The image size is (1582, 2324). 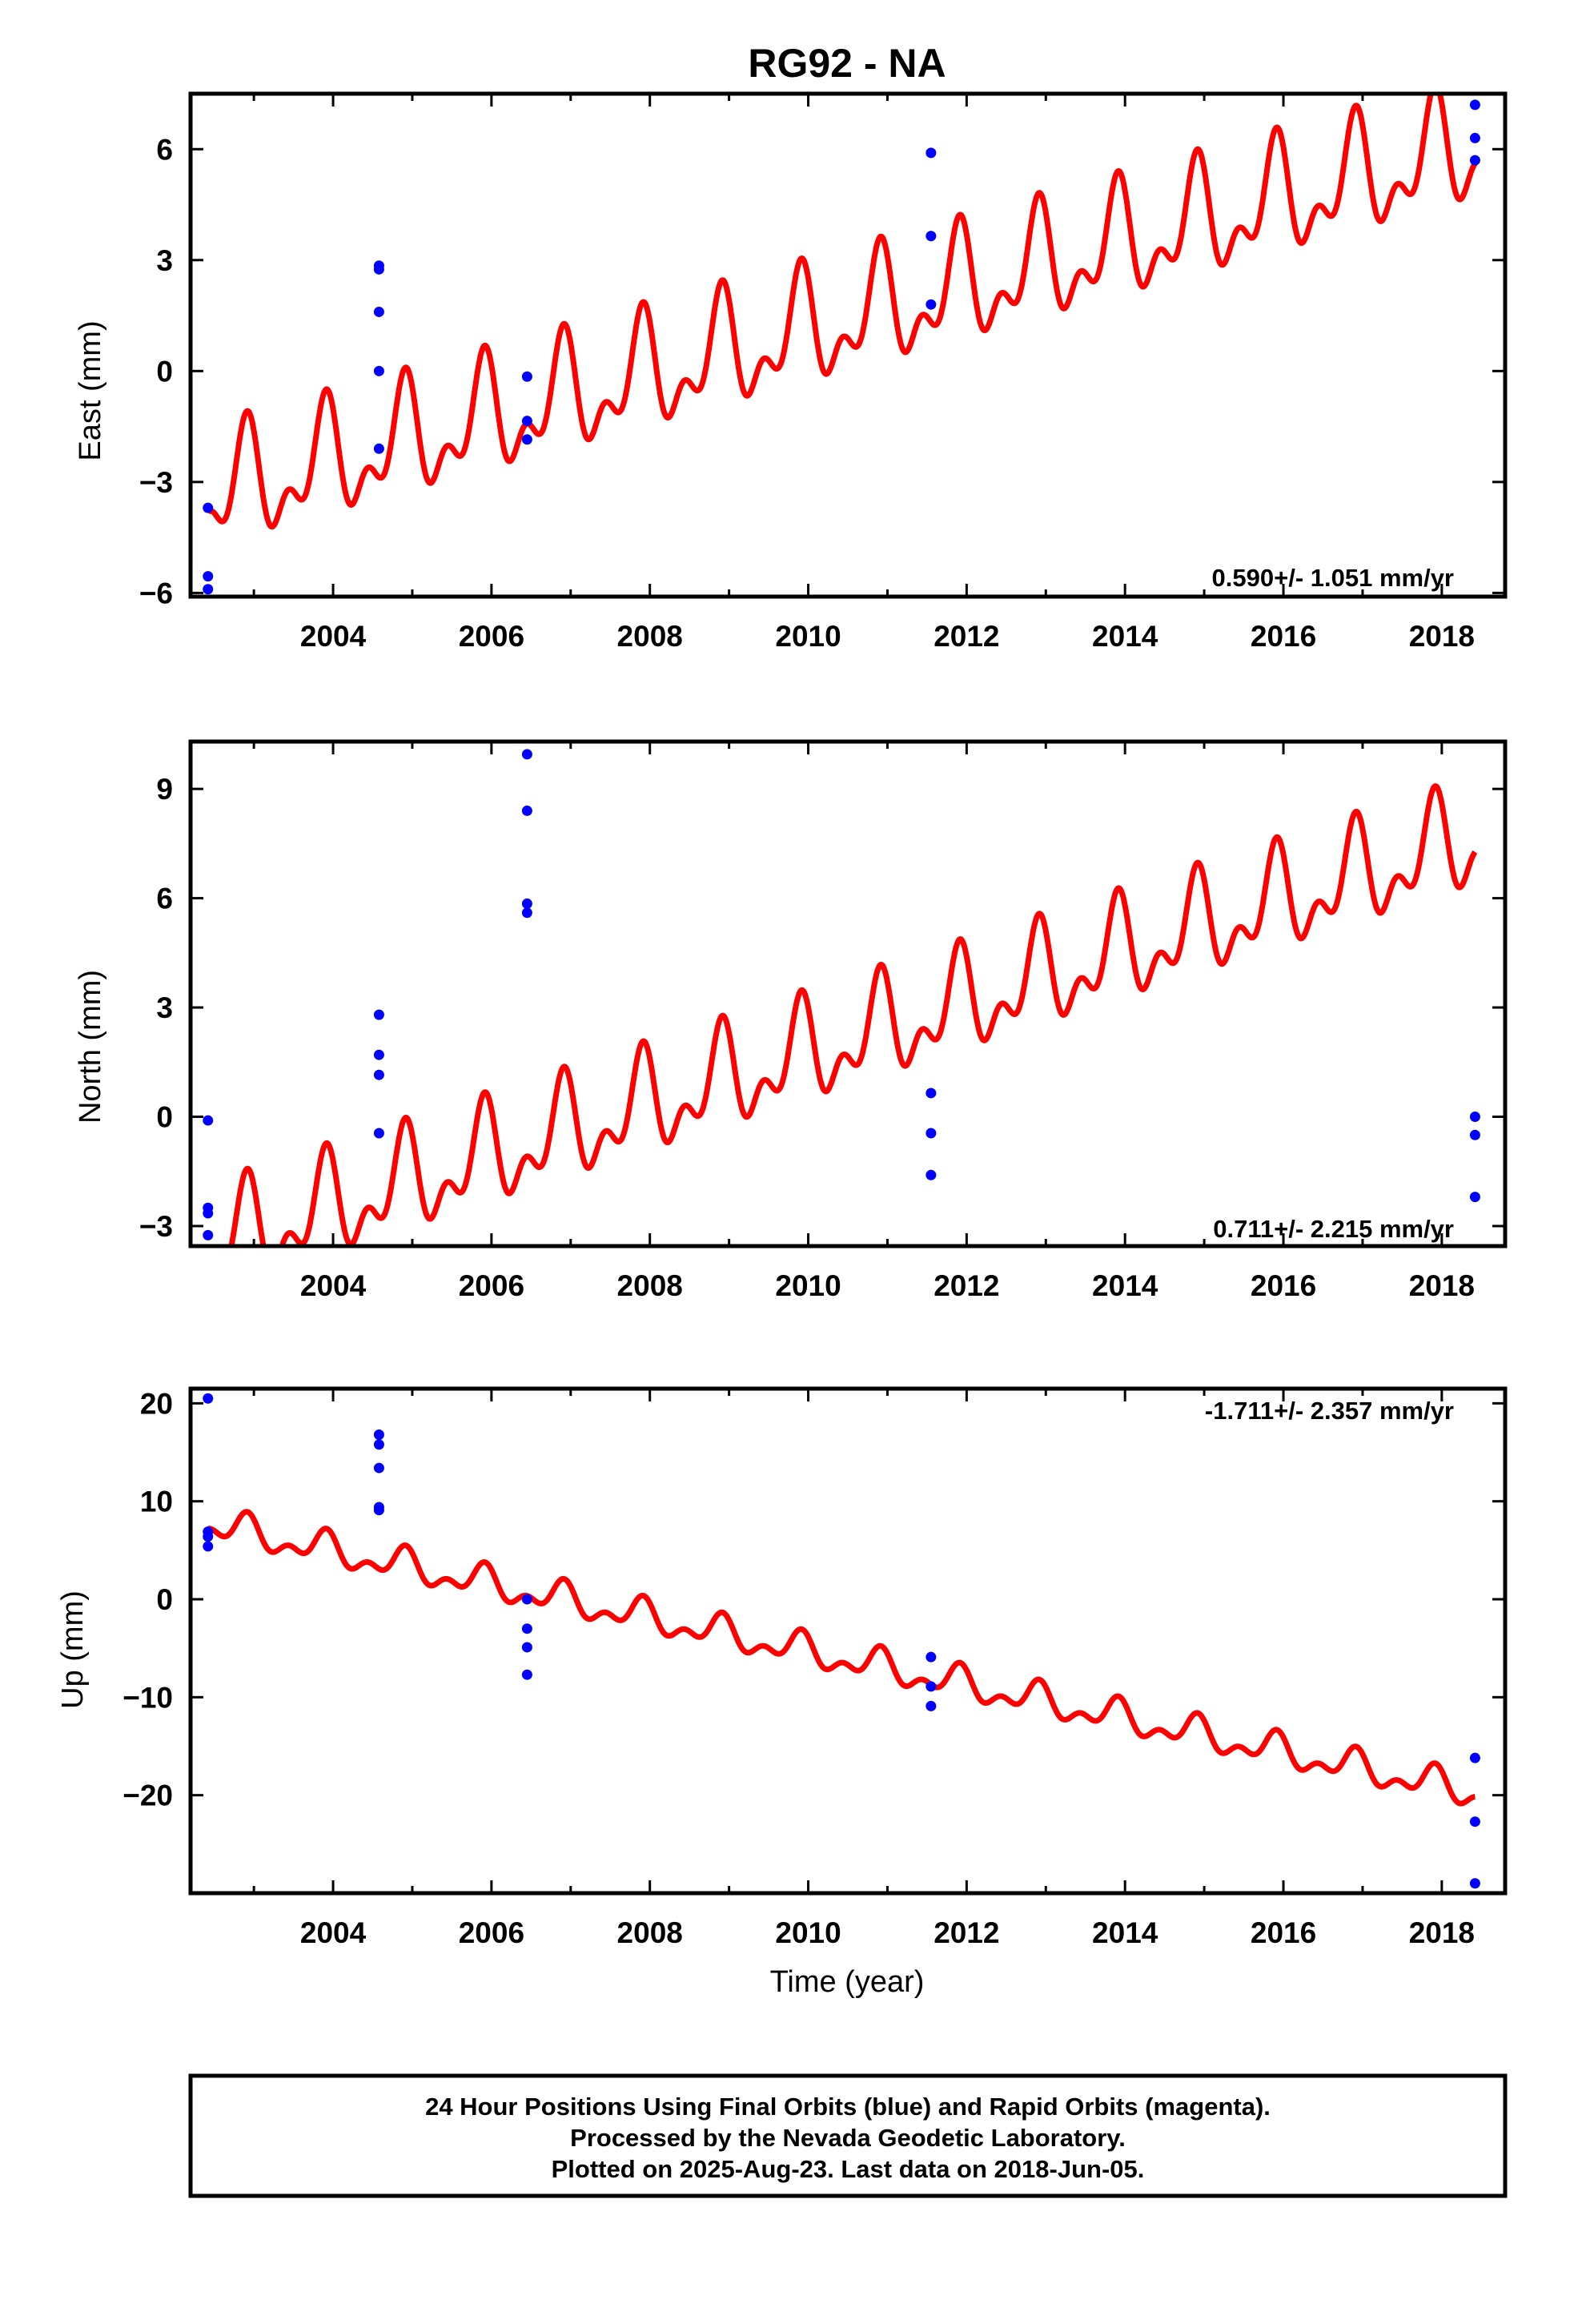 What do you see at coordinates (334, 1285) in the screenshot?
I see `north-x-tick-label: 2004` at bounding box center [334, 1285].